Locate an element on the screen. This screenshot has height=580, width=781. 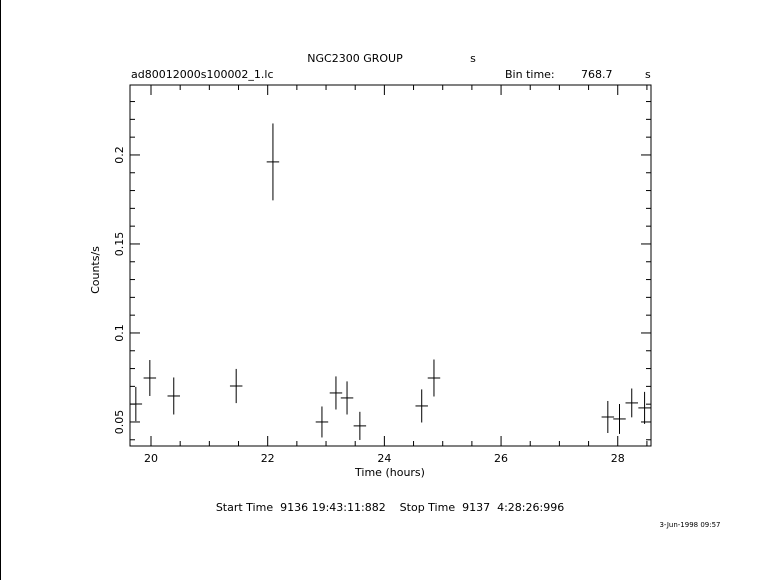
x-tick-label: 26 is located at coordinates (501, 458).